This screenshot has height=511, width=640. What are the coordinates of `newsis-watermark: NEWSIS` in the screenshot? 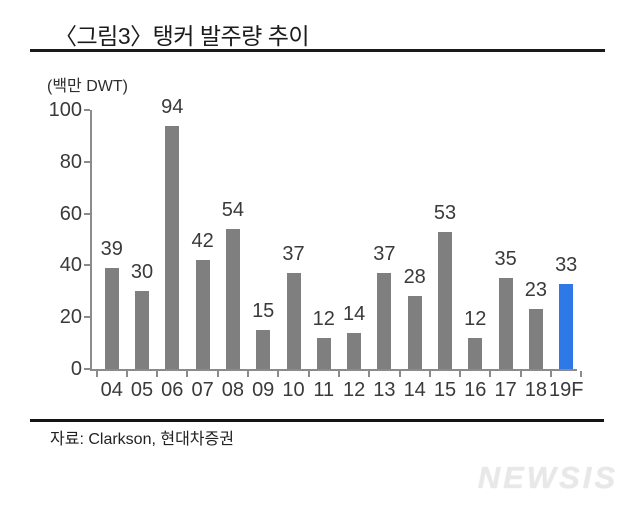 It's located at (547, 477).